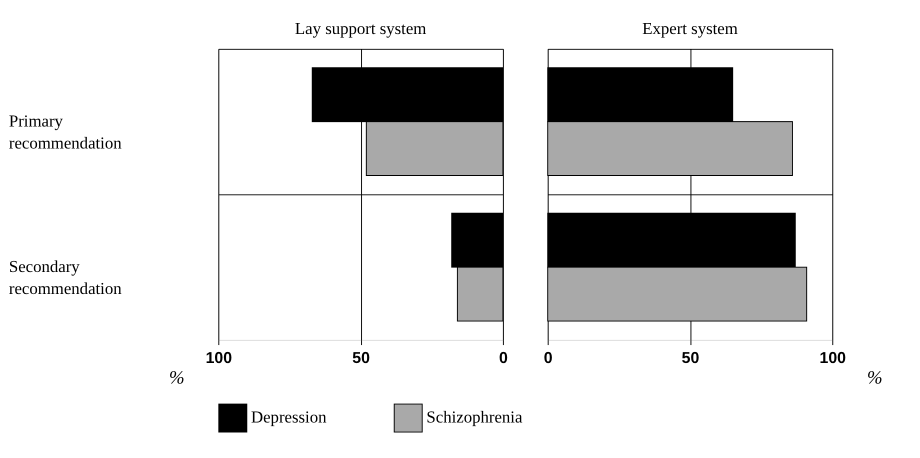 This screenshot has width=920, height=458. Describe the element at coordinates (289, 417) in the screenshot. I see `legend-label: Depression` at that location.